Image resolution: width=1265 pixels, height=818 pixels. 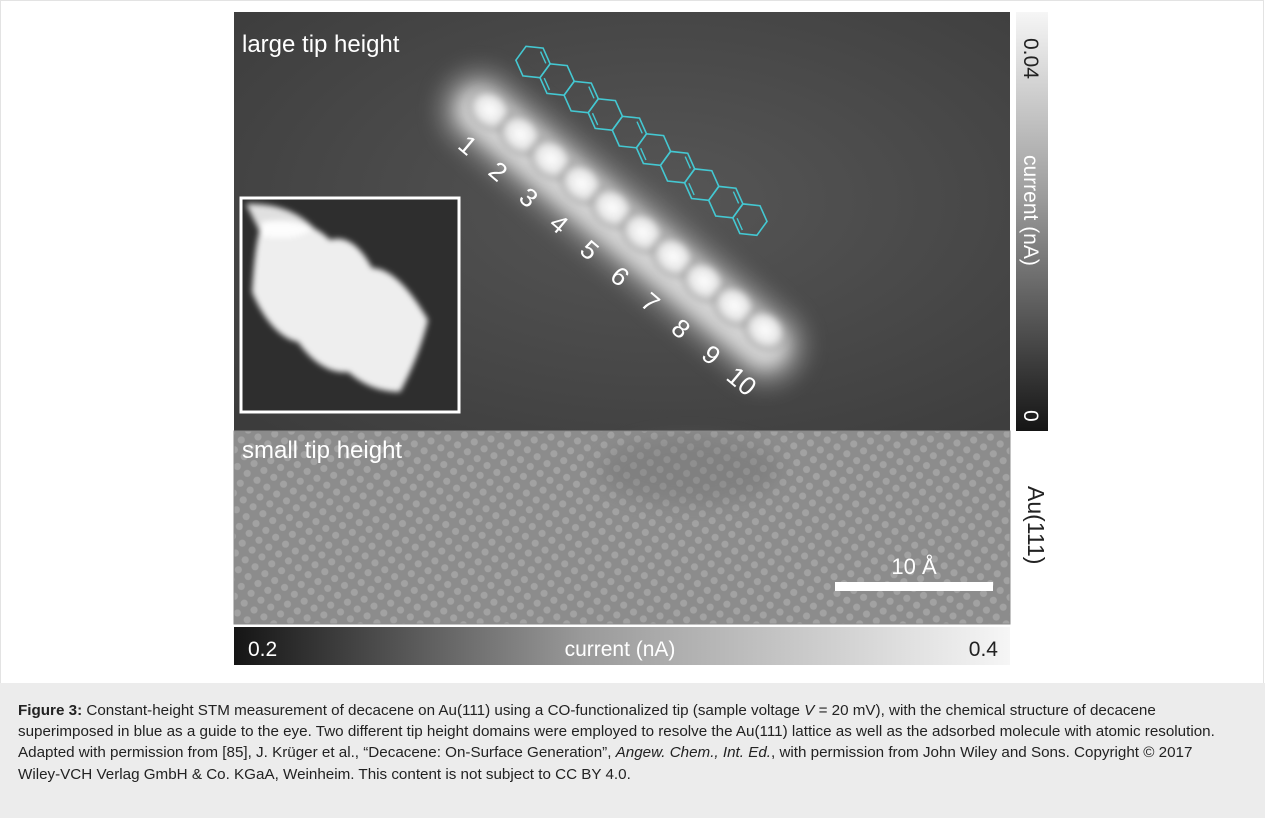 I want to click on caption-journal: Angew. Chem., Int. Ed., so click(x=693, y=753).